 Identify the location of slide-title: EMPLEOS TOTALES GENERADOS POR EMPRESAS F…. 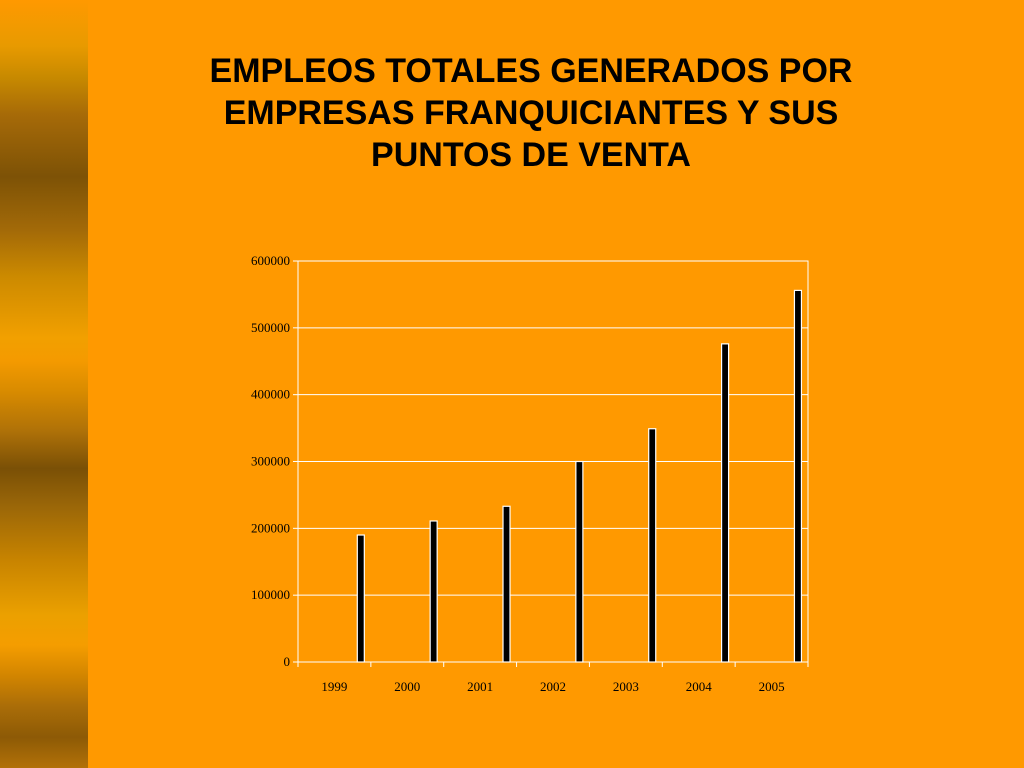
(531, 113).